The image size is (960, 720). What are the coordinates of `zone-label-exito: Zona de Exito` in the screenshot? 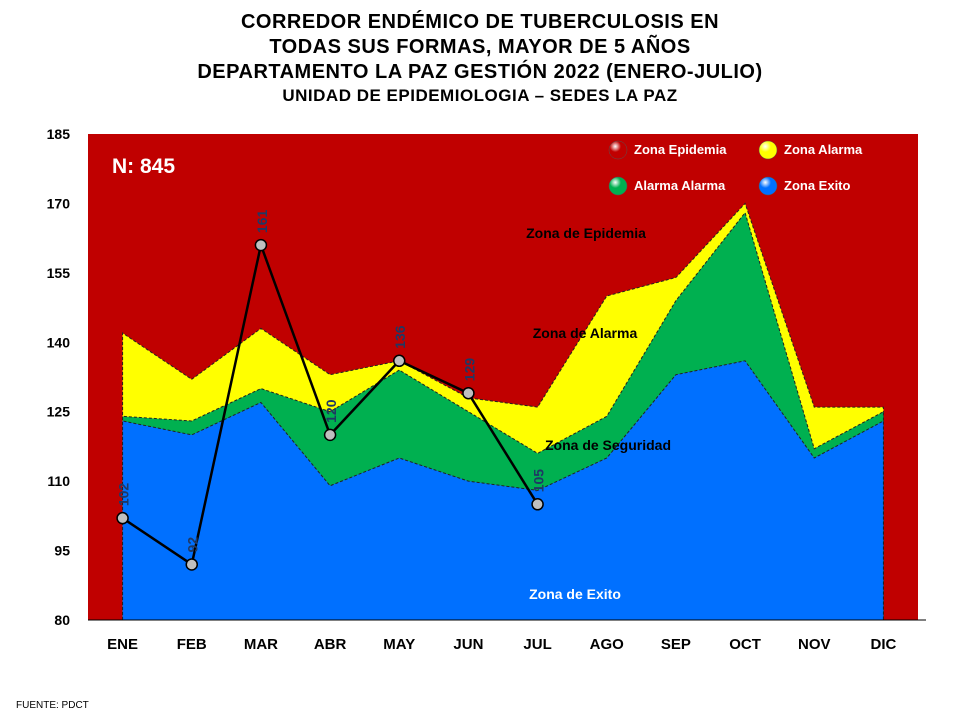 It's located at (575, 594).